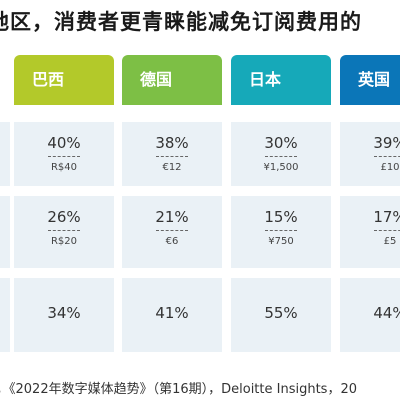  I want to click on cell: 41%, so click(172, 315).